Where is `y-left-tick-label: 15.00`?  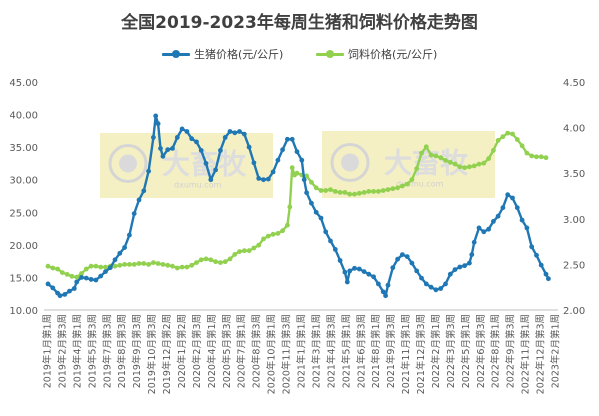
y-left-tick-label: 15.00 is located at coordinates (23, 278).